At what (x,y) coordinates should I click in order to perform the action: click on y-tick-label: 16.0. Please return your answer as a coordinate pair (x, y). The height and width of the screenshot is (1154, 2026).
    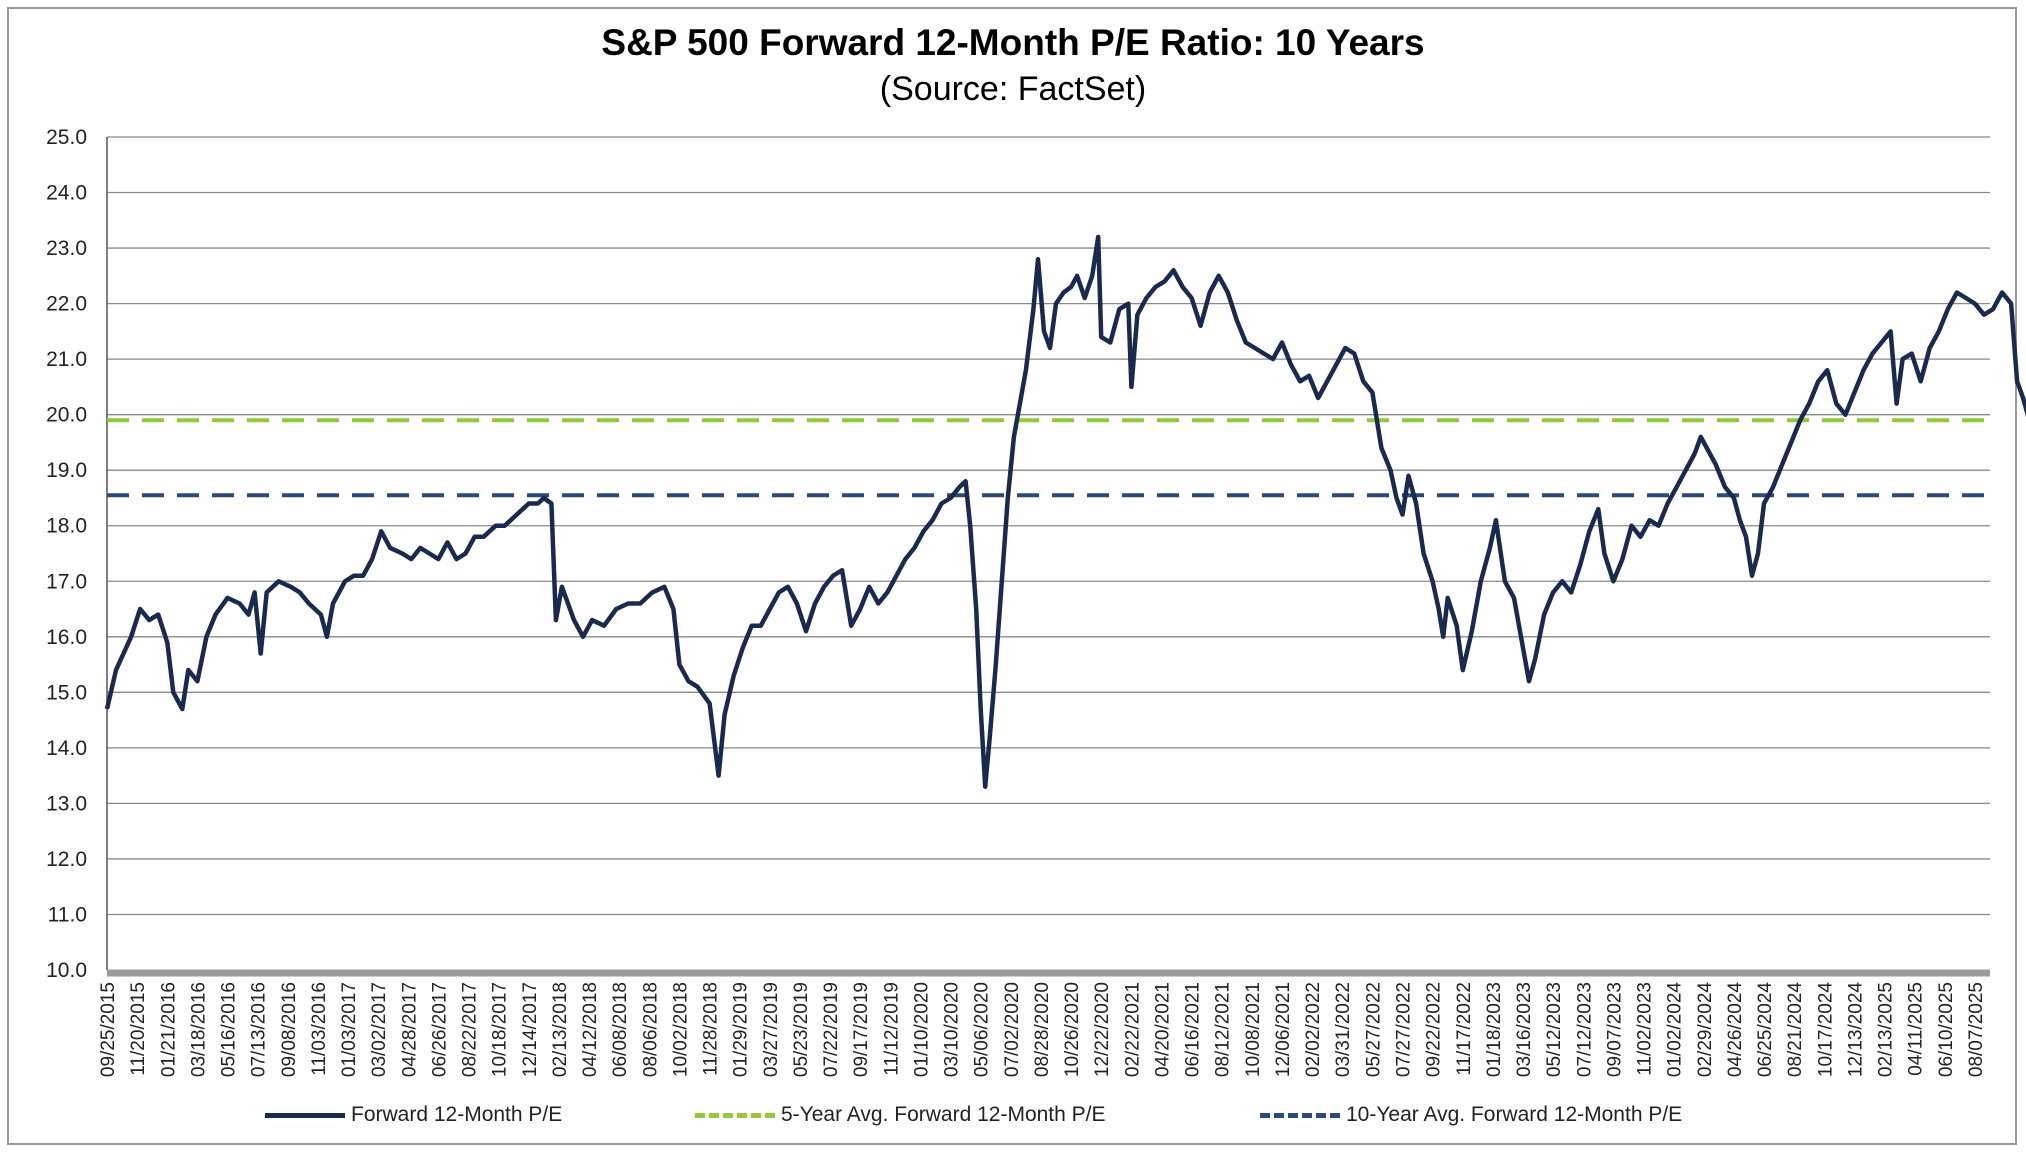
    Looking at the image, I should click on (66, 637).